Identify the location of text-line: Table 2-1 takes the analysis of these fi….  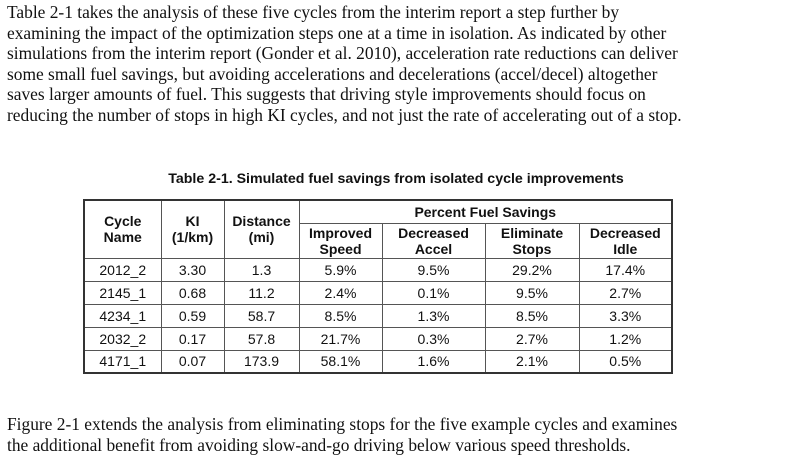
(313, 12).